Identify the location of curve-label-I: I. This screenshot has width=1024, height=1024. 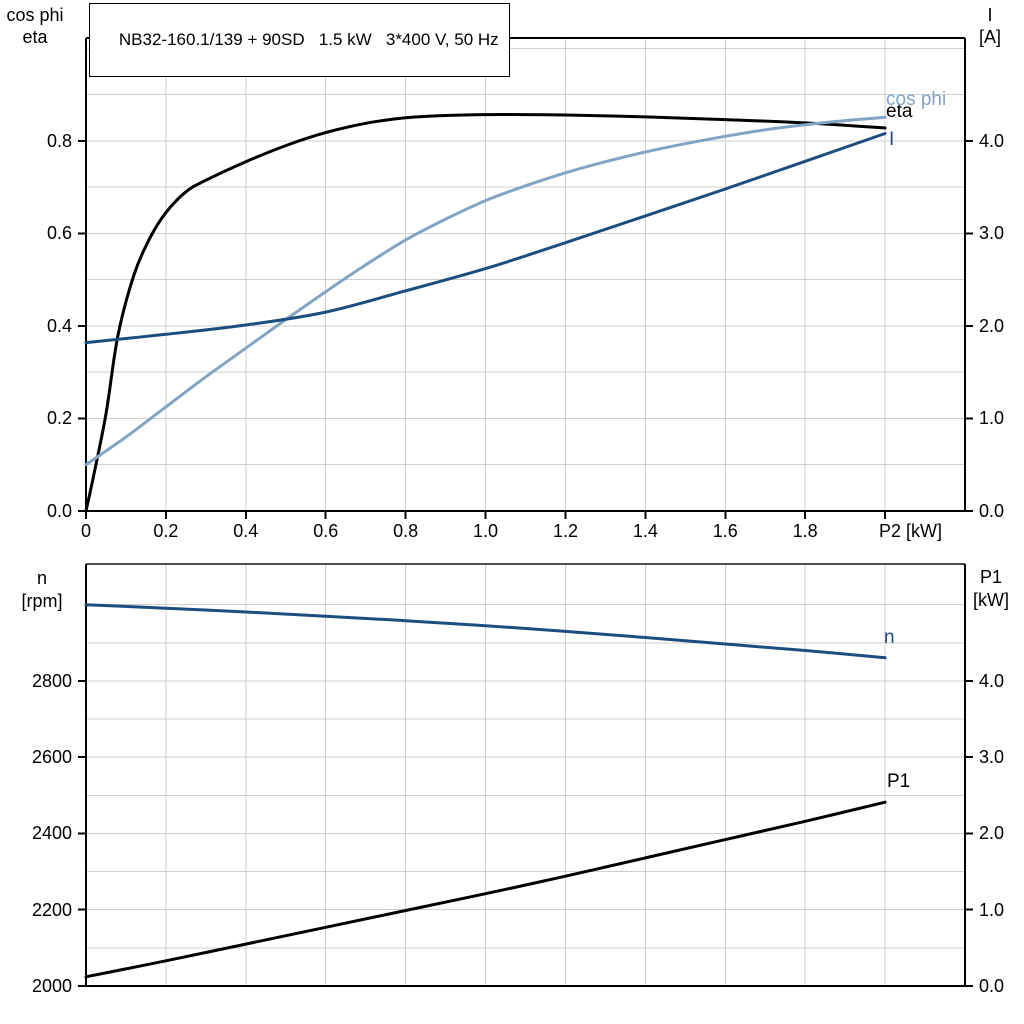
(892, 139).